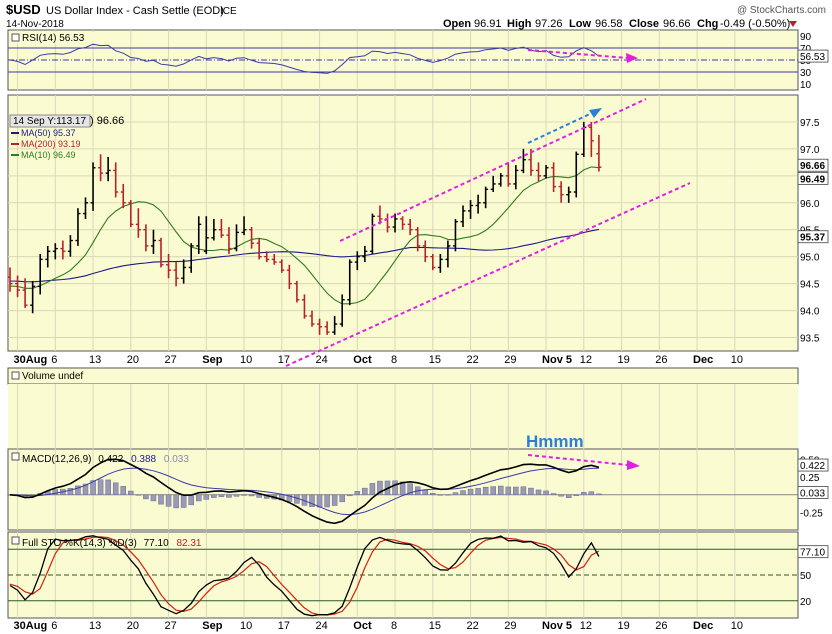 Image resolution: width=832 pixels, height=634 pixels. Describe the element at coordinates (812, 238) in the screenshot. I see `ma50-tag-text: 95.37` at that location.